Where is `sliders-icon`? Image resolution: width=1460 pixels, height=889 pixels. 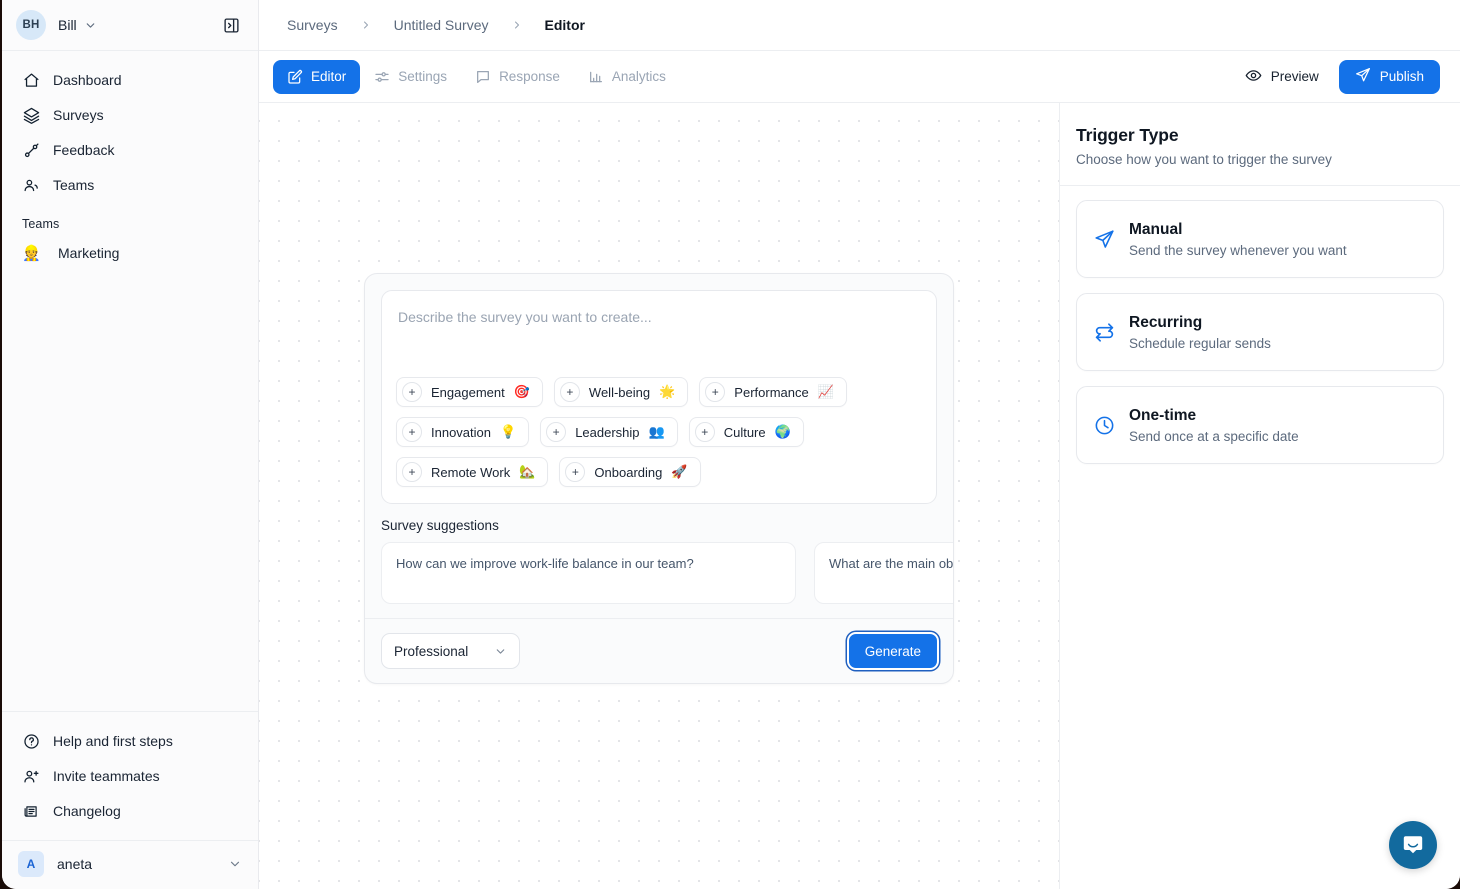
sliders-icon is located at coordinates (382, 77).